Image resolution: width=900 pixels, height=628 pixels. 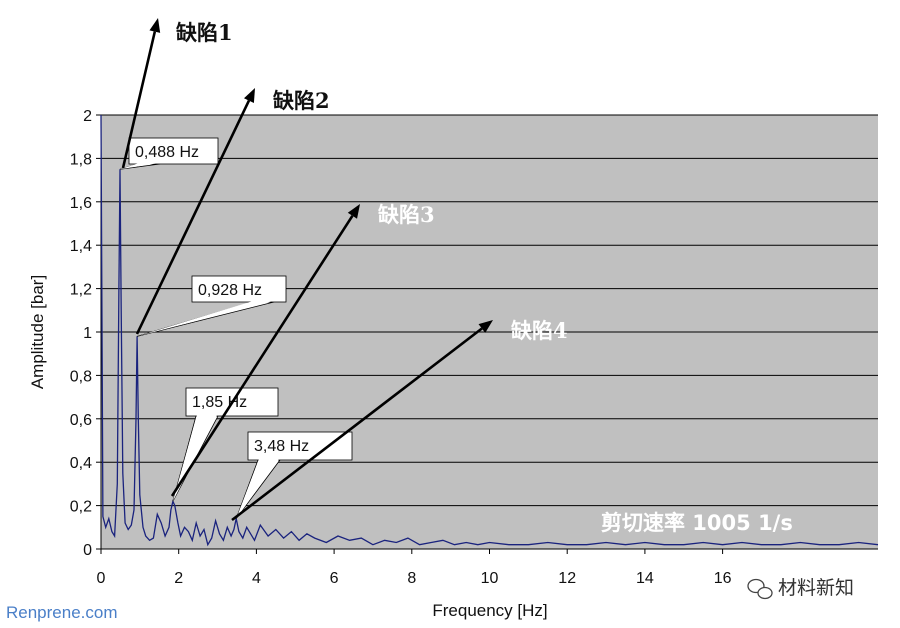 What do you see at coordinates (334, 578) in the screenshot?
I see `x-tick-label: 6` at bounding box center [334, 578].